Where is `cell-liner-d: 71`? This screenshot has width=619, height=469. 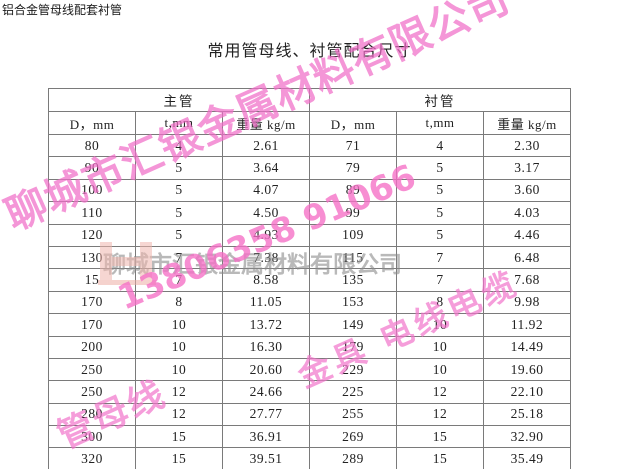 cell-liner-d: 71 is located at coordinates (353, 145).